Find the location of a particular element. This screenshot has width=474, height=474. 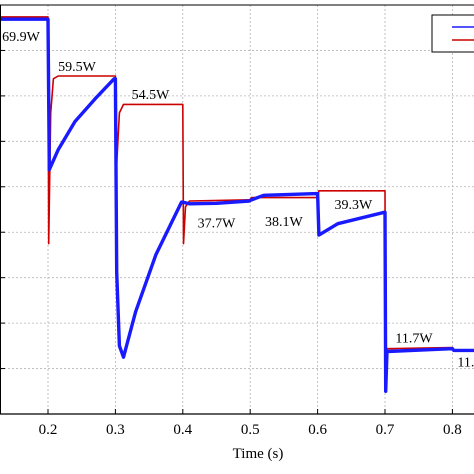

legend-box is located at coordinates (452, 33).